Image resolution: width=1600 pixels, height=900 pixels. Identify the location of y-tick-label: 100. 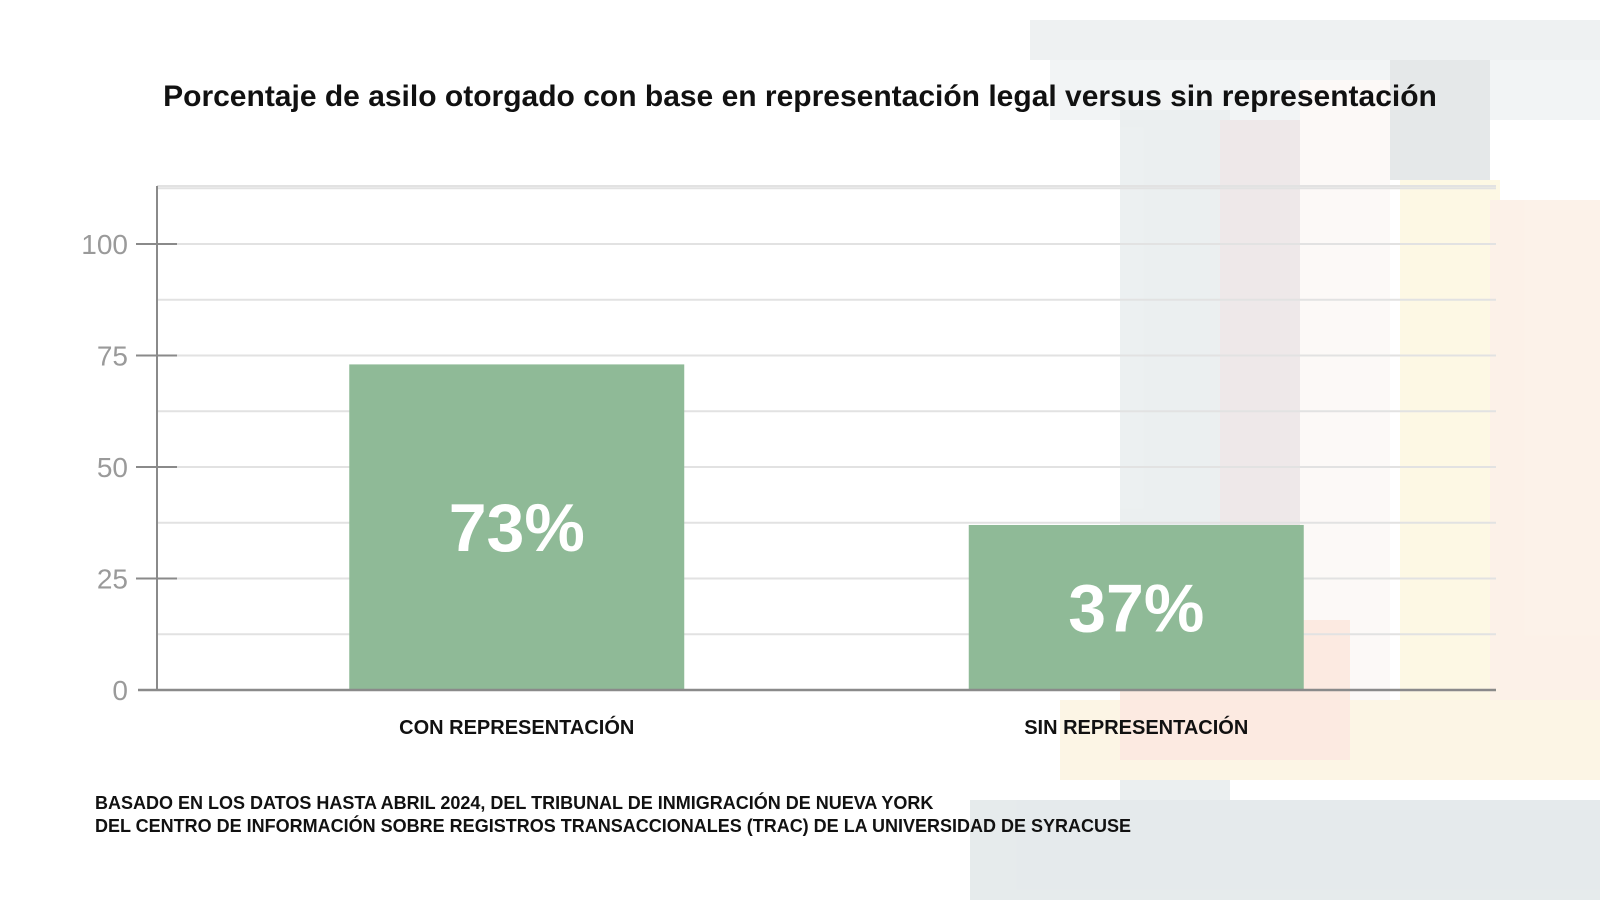
(104, 244).